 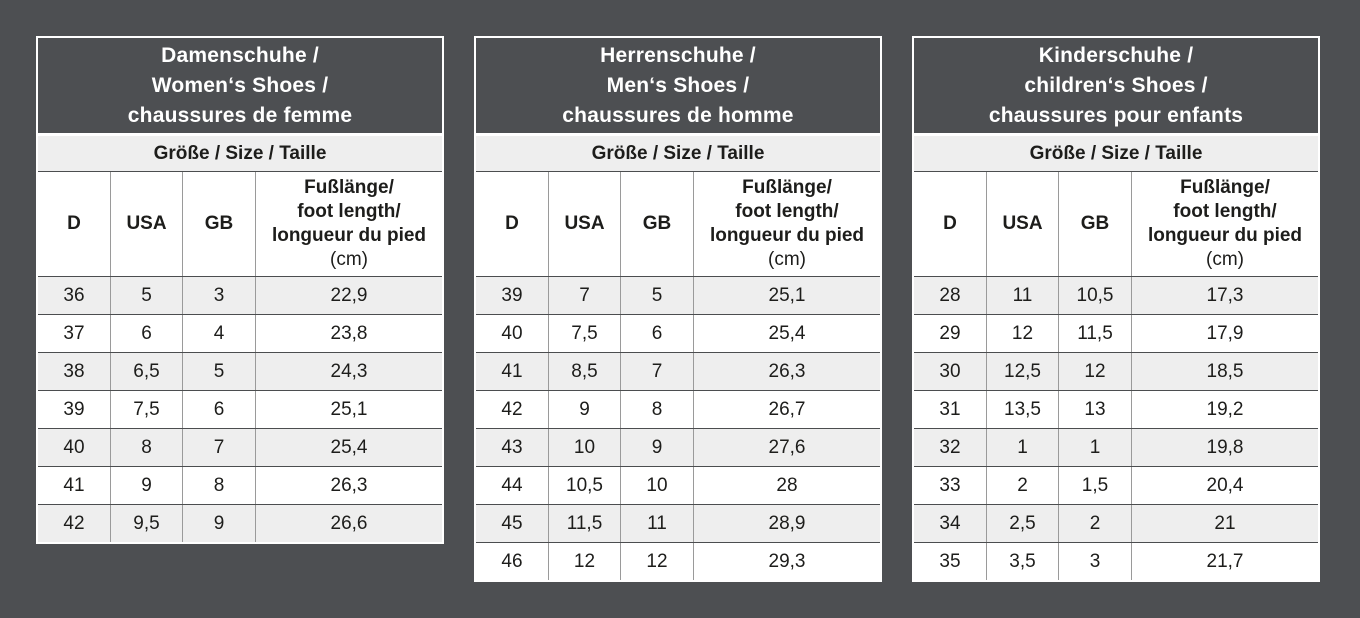 What do you see at coordinates (678, 152) in the screenshot?
I see `size-header: Größe / Size / Taille` at bounding box center [678, 152].